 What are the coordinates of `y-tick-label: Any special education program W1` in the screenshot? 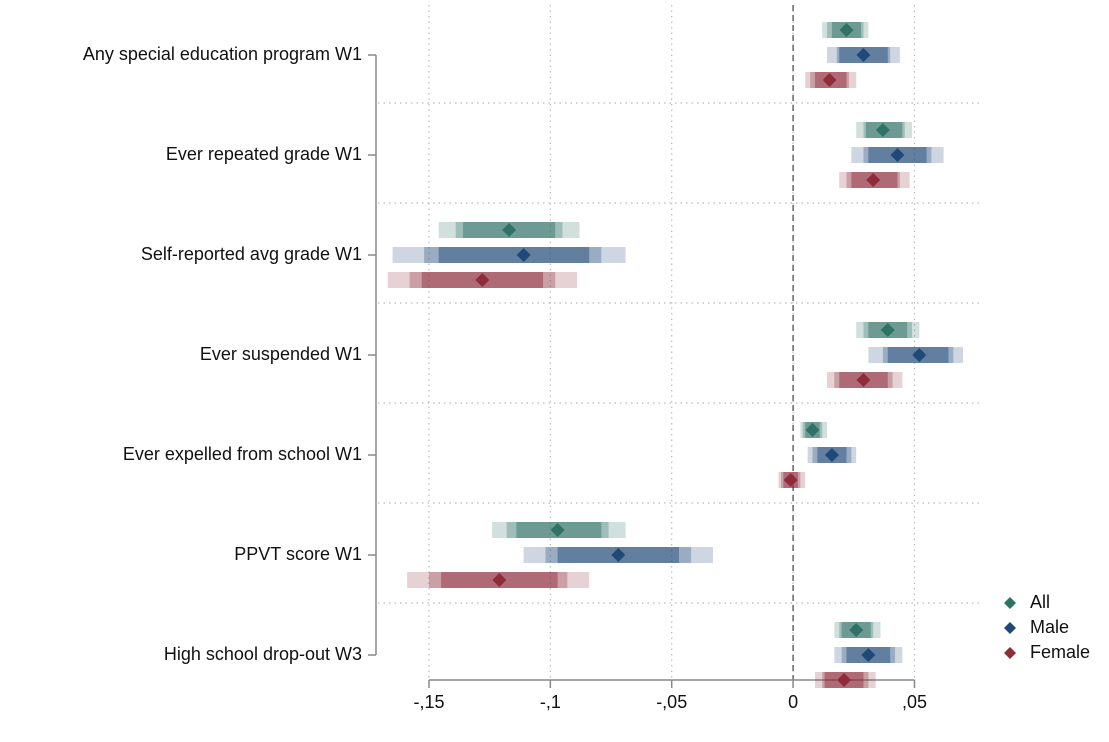 It's located at (222, 54).